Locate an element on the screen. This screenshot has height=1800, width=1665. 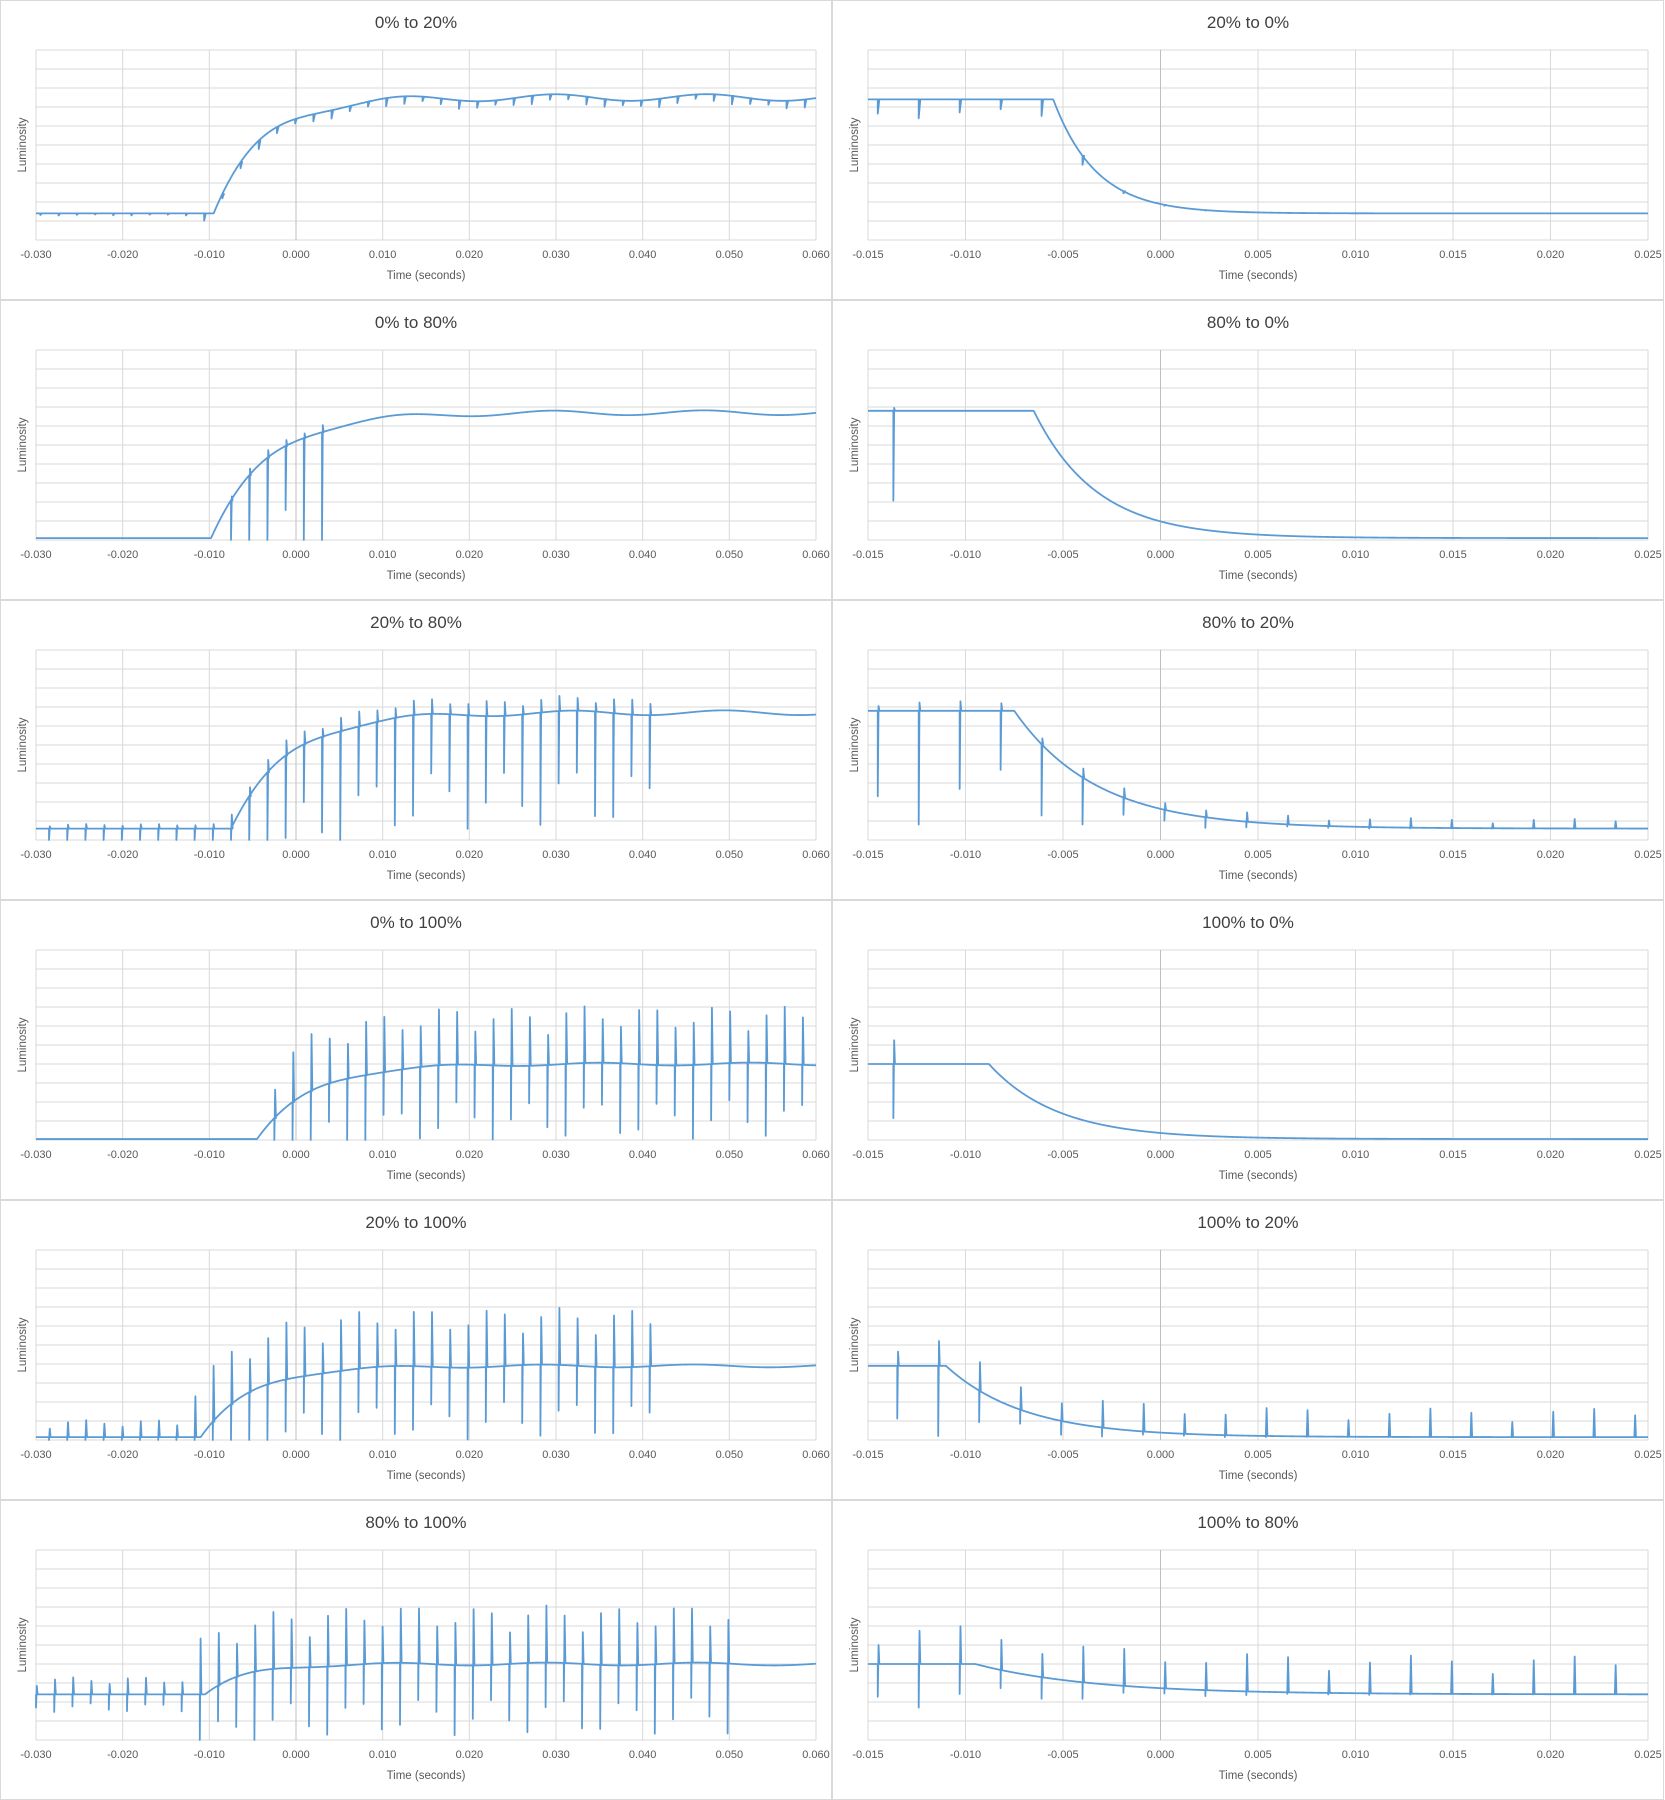
chart-title: 100% to 80% is located at coordinates (1247, 1522).